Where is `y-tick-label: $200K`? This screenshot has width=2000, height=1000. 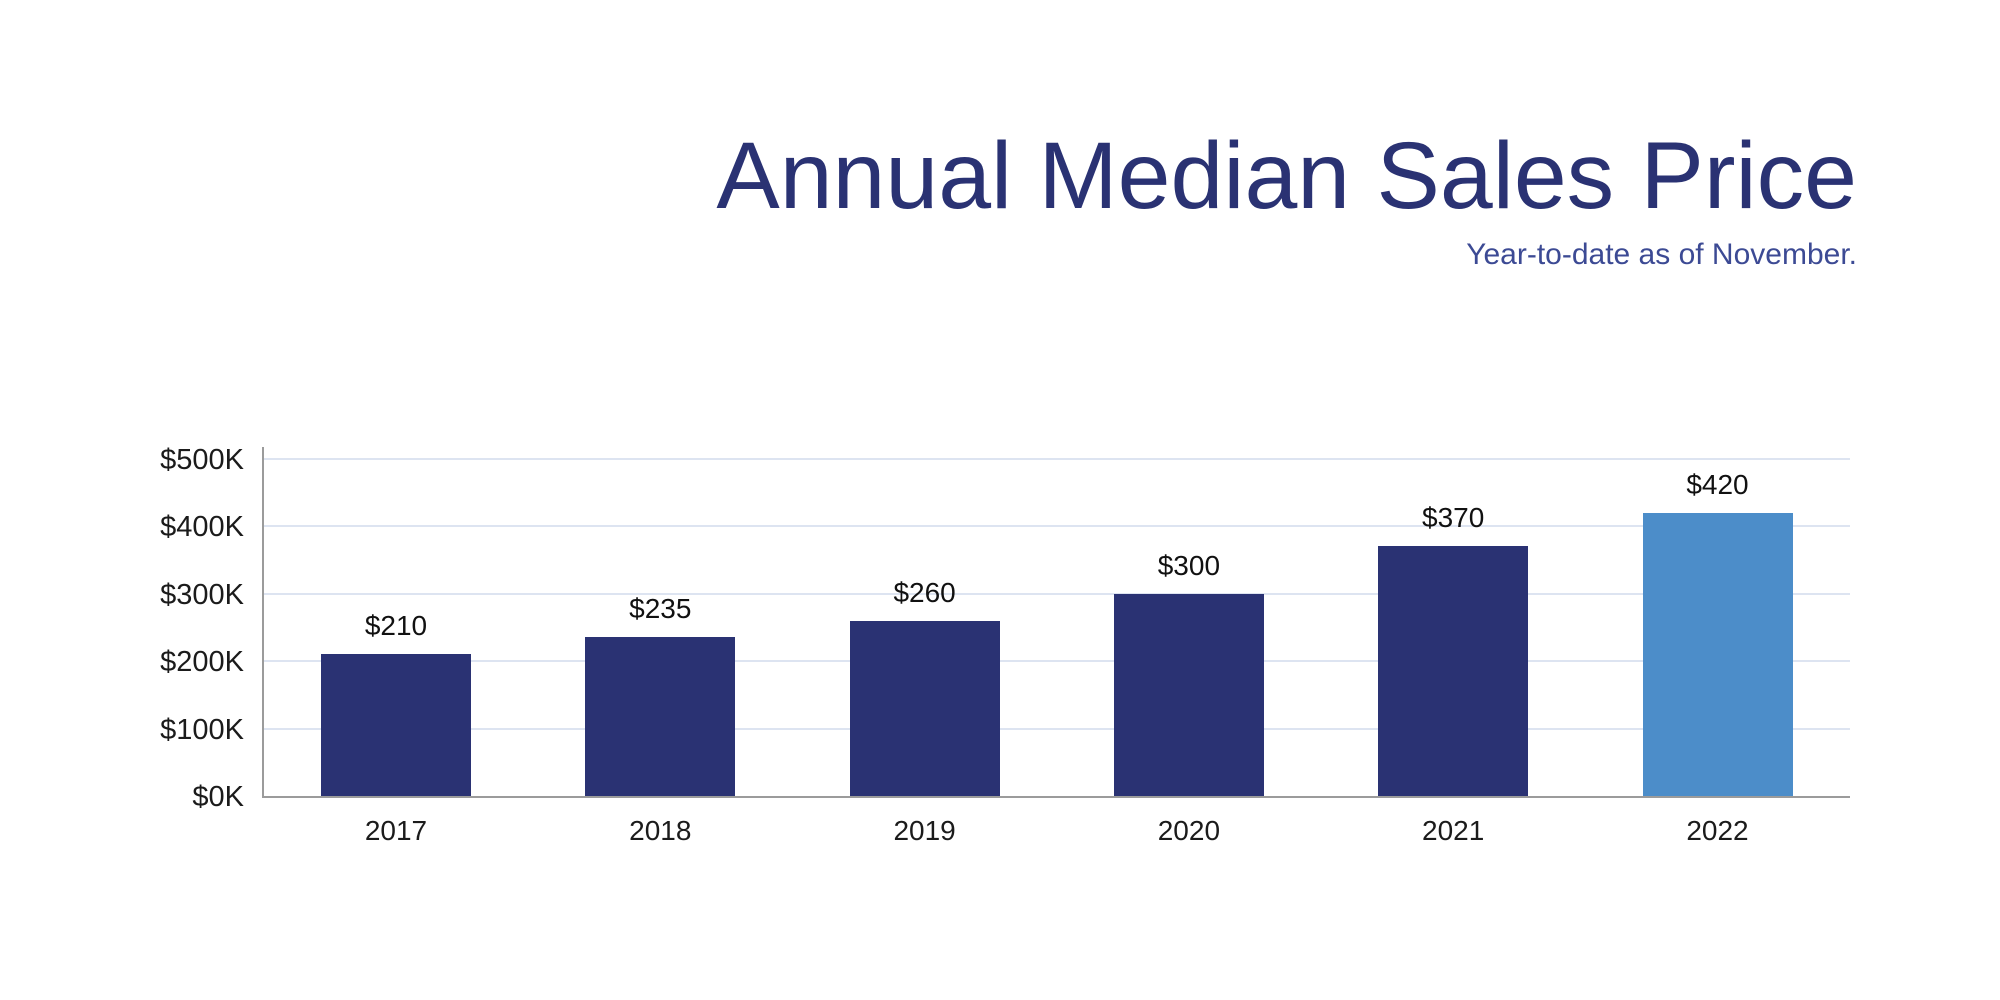 y-tick-label: $200K is located at coordinates (202, 662).